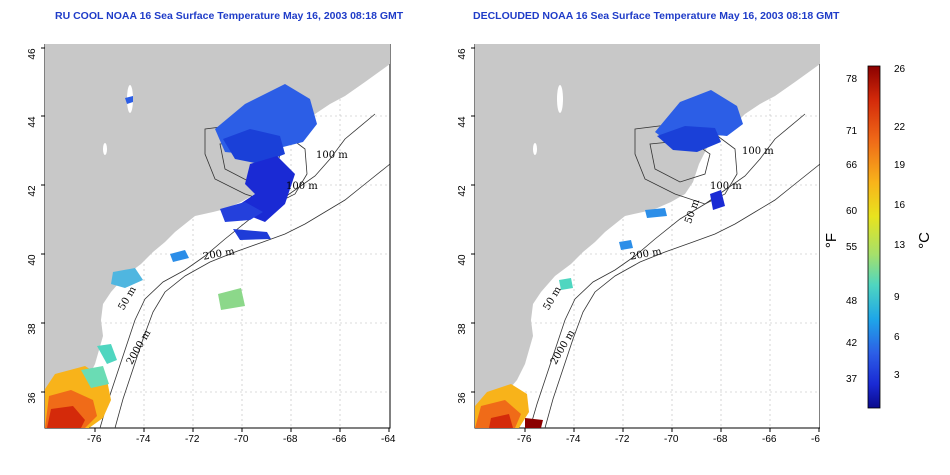 This screenshot has height=475, width=950. Describe the element at coordinates (852, 79) in the screenshot. I see `colorbar-fahrenheit-tick: 78` at that location.